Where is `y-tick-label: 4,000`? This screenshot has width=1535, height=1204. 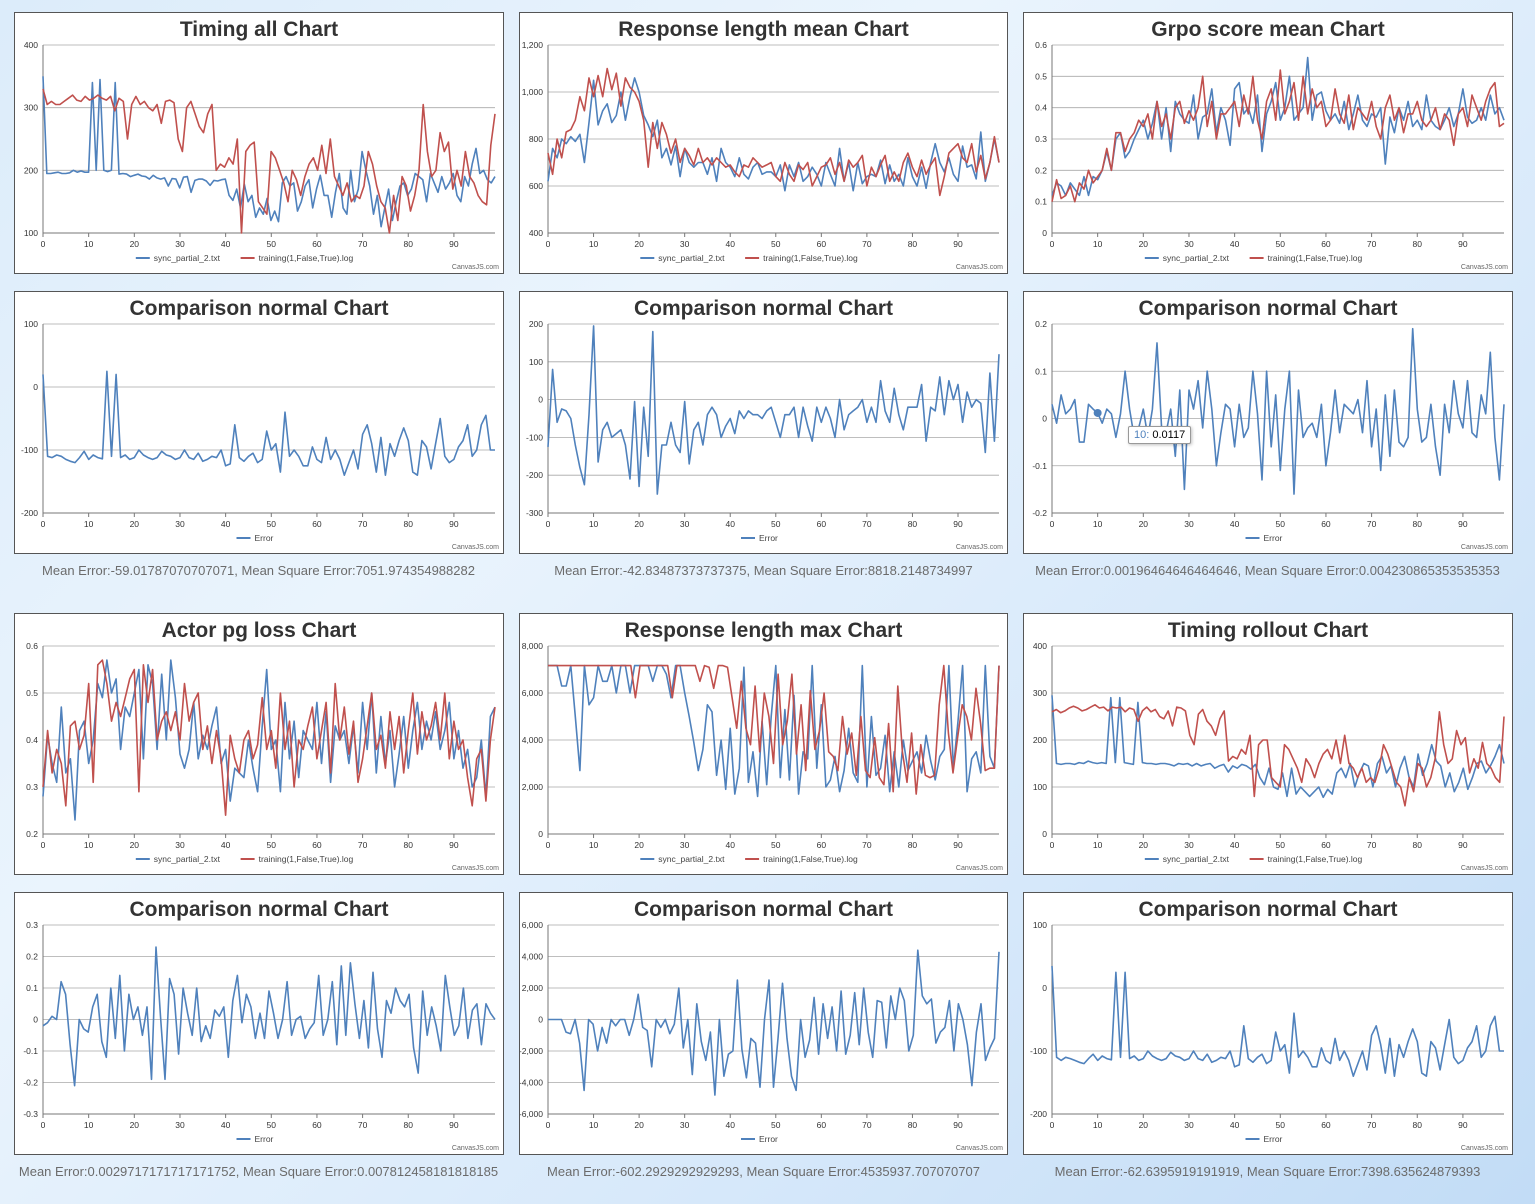
y-tick-label: 4,000 is located at coordinates (533, 740).